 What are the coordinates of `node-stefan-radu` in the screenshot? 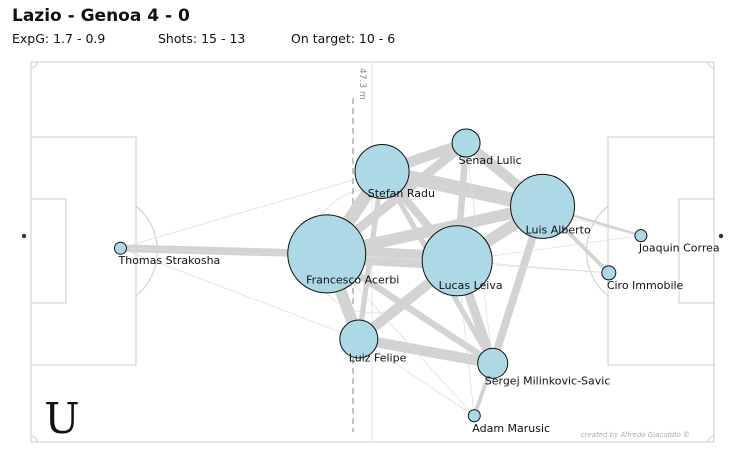 It's located at (382, 171).